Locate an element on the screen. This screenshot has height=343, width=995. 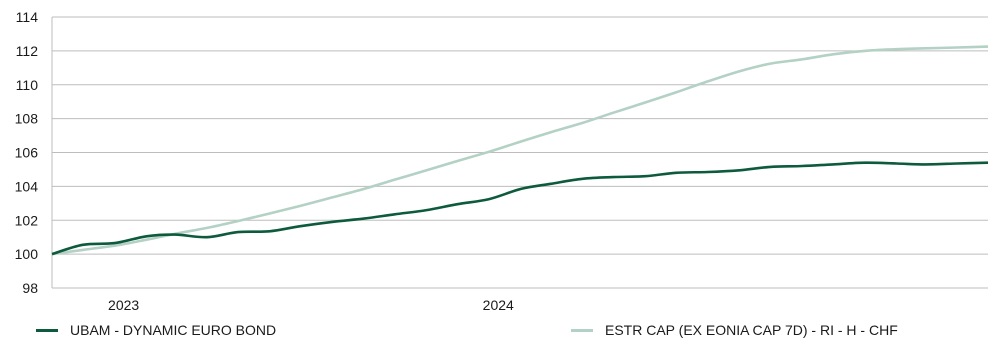
legend-label-ubam: UBAM - DYNAMIC EURO BOND is located at coordinates (173, 330).